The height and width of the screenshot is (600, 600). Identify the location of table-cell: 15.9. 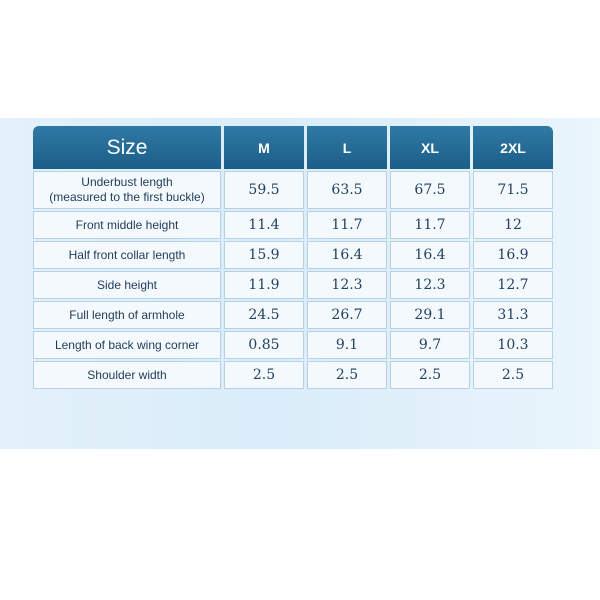
(264, 255).